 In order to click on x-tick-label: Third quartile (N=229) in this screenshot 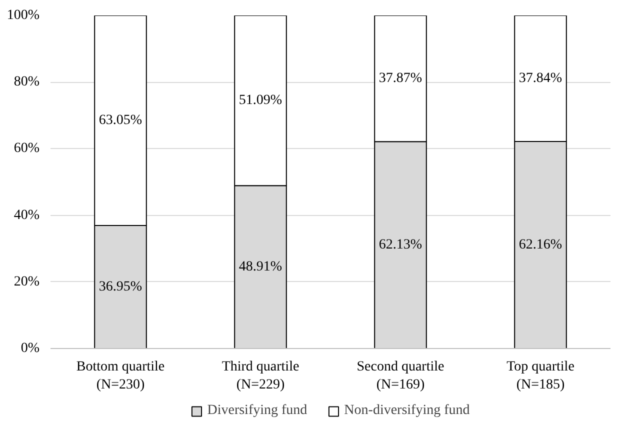, I will do `click(261, 376)`.